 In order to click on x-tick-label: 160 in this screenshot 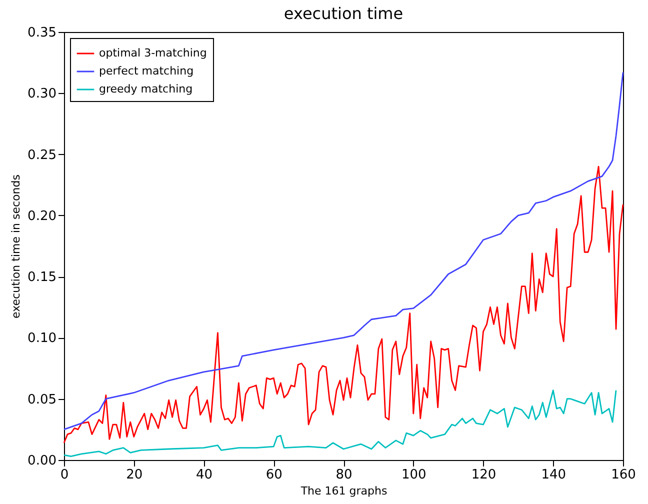, I will do `click(623, 475)`.